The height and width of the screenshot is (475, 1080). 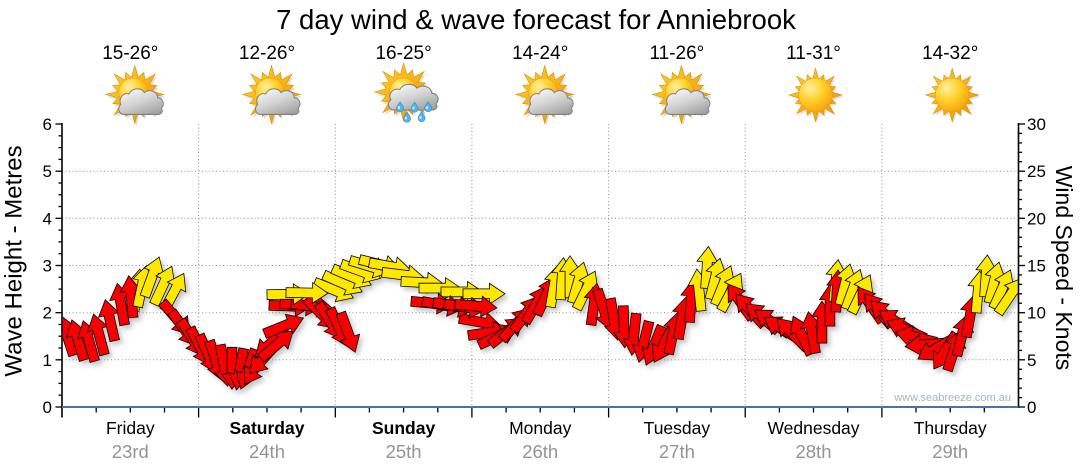 I want to click on svg-text: 23rd, so click(x=130, y=451).